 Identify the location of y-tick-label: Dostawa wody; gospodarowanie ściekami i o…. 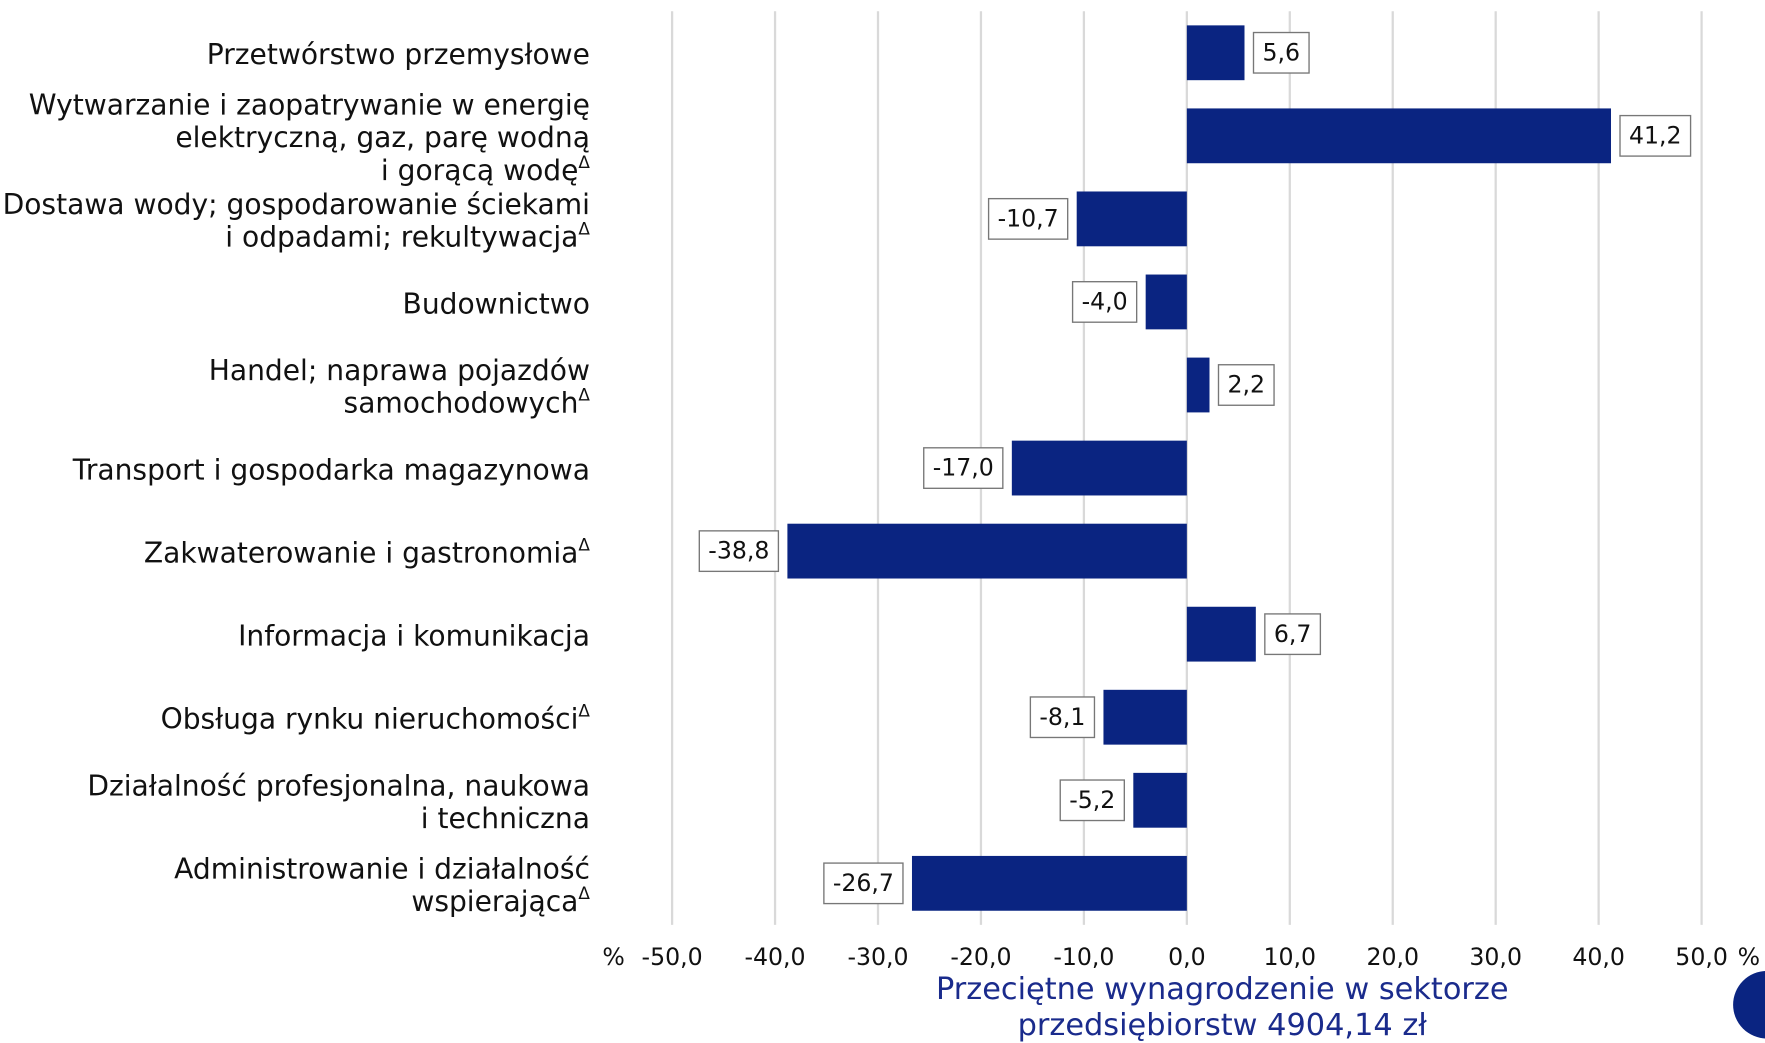
(297, 221).